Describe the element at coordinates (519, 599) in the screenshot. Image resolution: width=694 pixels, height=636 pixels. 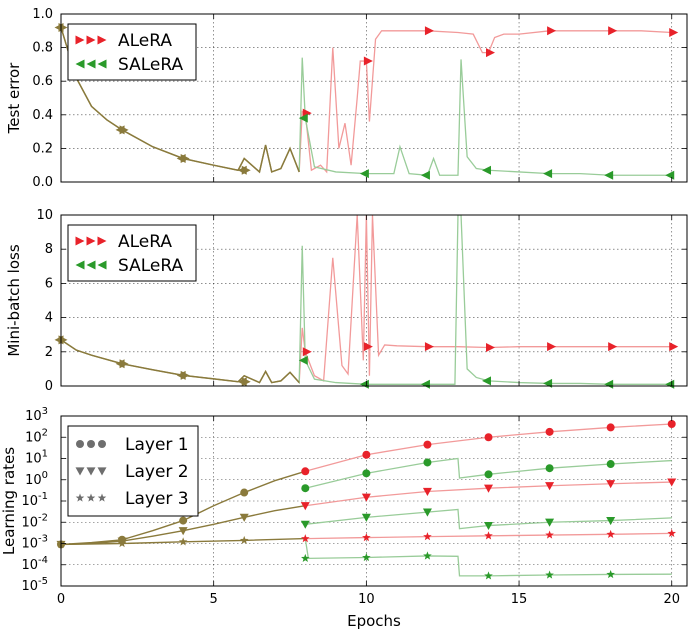
I see `x-tick-label: 15` at that location.